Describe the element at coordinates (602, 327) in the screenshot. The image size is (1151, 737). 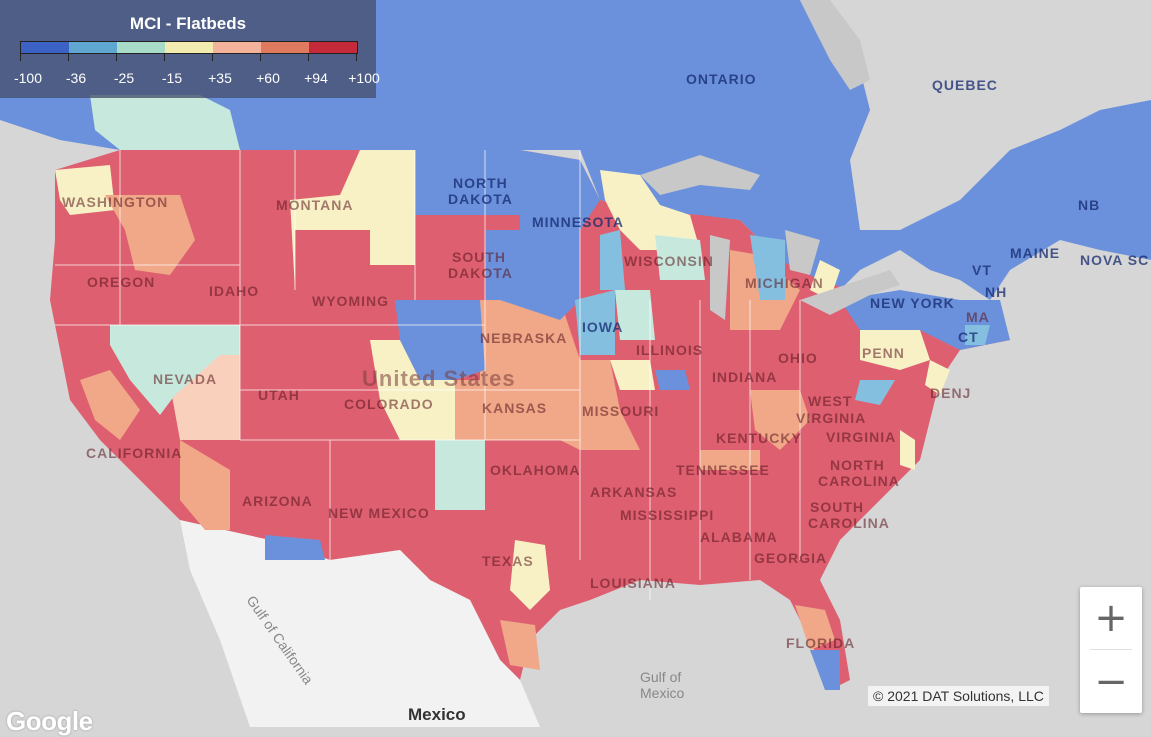
I see `label-state: IOWA` at that location.